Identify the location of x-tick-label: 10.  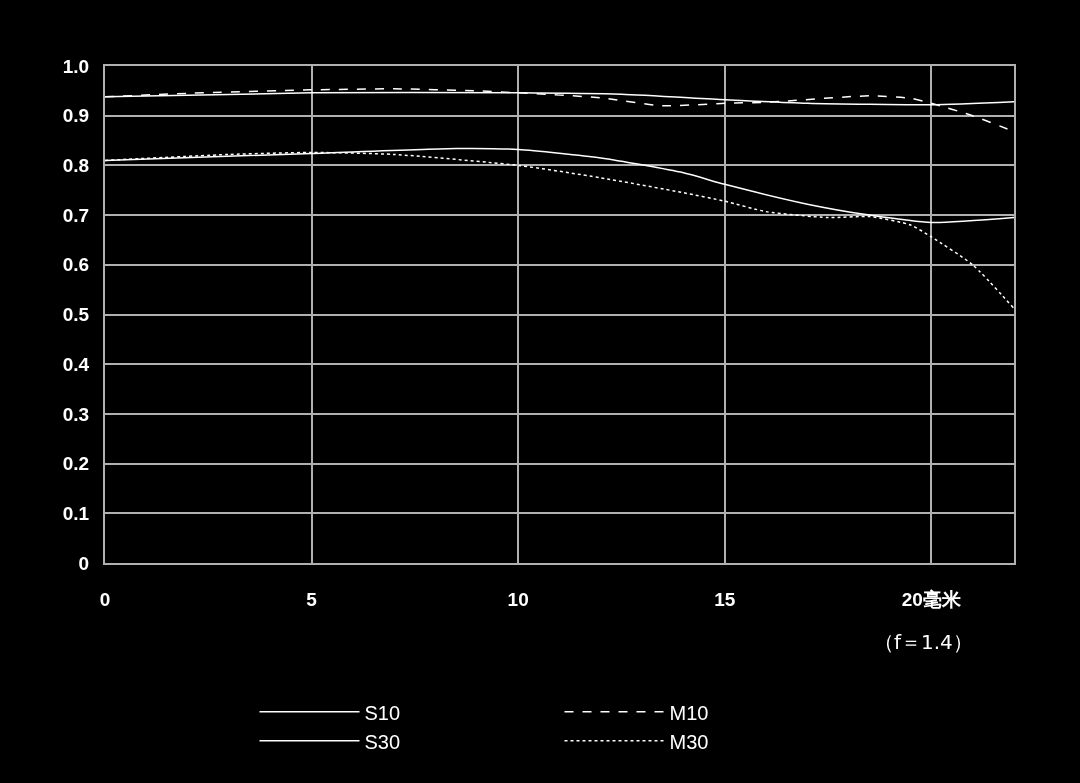
(518, 599).